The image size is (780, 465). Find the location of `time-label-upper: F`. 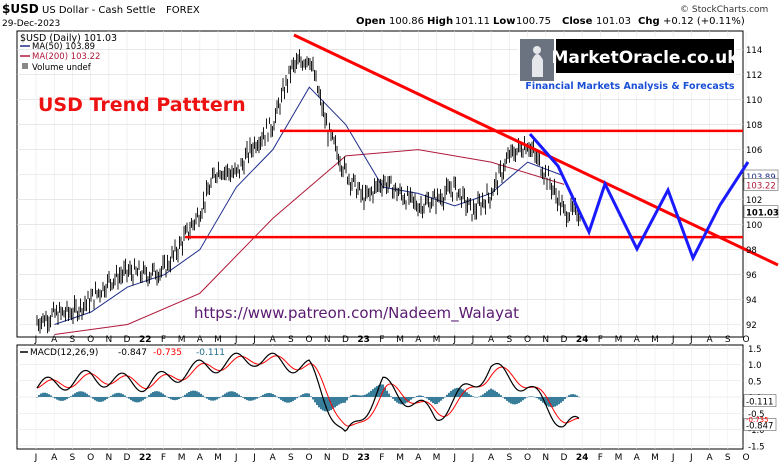

time-label-upper: F is located at coordinates (600, 340).